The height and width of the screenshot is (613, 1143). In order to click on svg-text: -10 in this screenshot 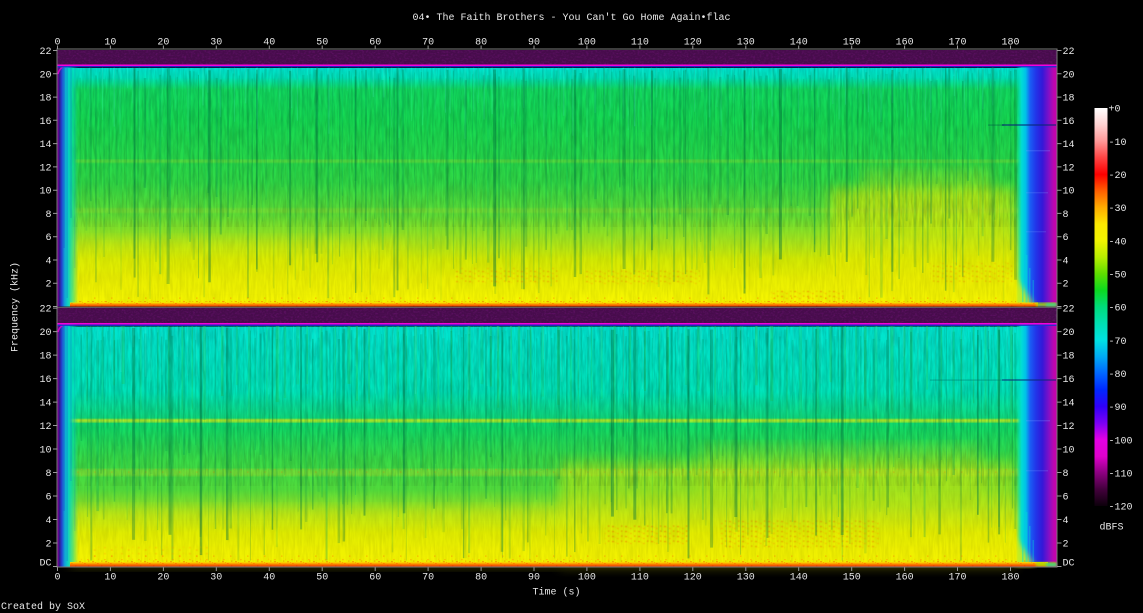, I will do `click(1118, 143)`.